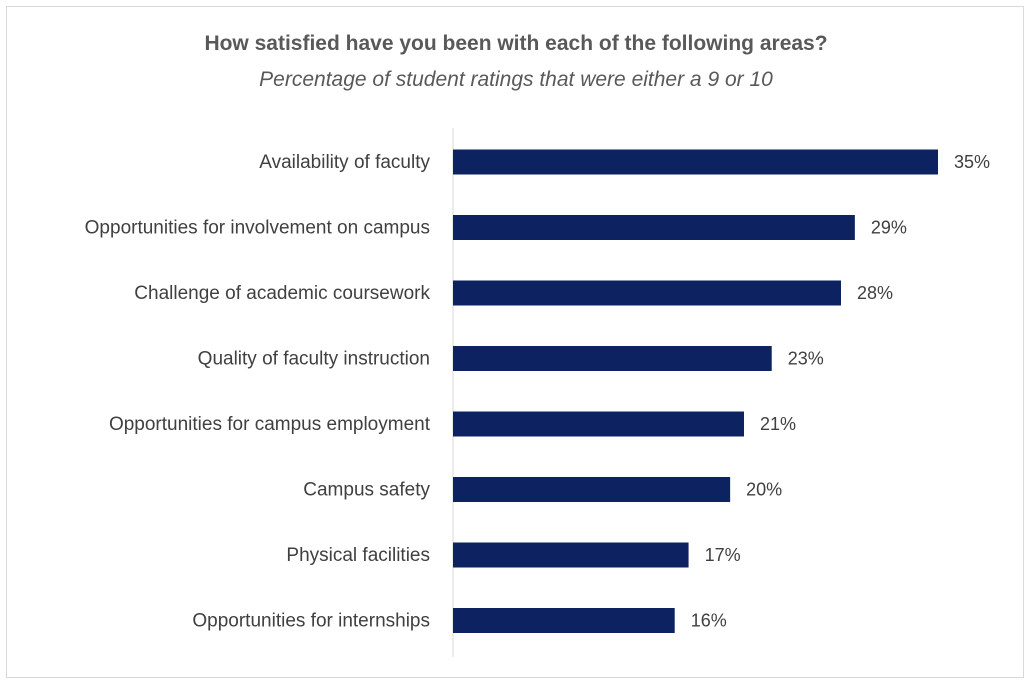  What do you see at coordinates (282, 293) in the screenshot?
I see `category-label: Challenge of academic coursework` at bounding box center [282, 293].